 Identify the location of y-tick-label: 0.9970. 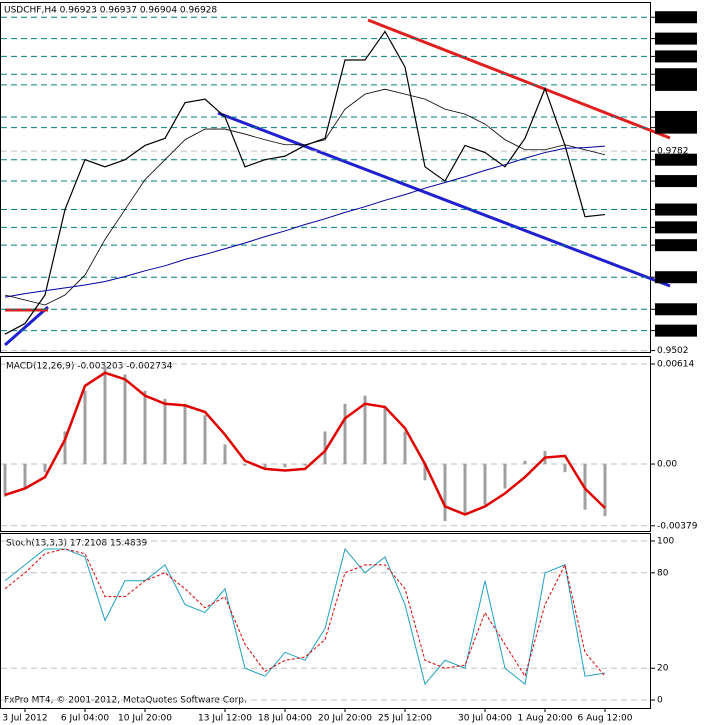
(673, 18).